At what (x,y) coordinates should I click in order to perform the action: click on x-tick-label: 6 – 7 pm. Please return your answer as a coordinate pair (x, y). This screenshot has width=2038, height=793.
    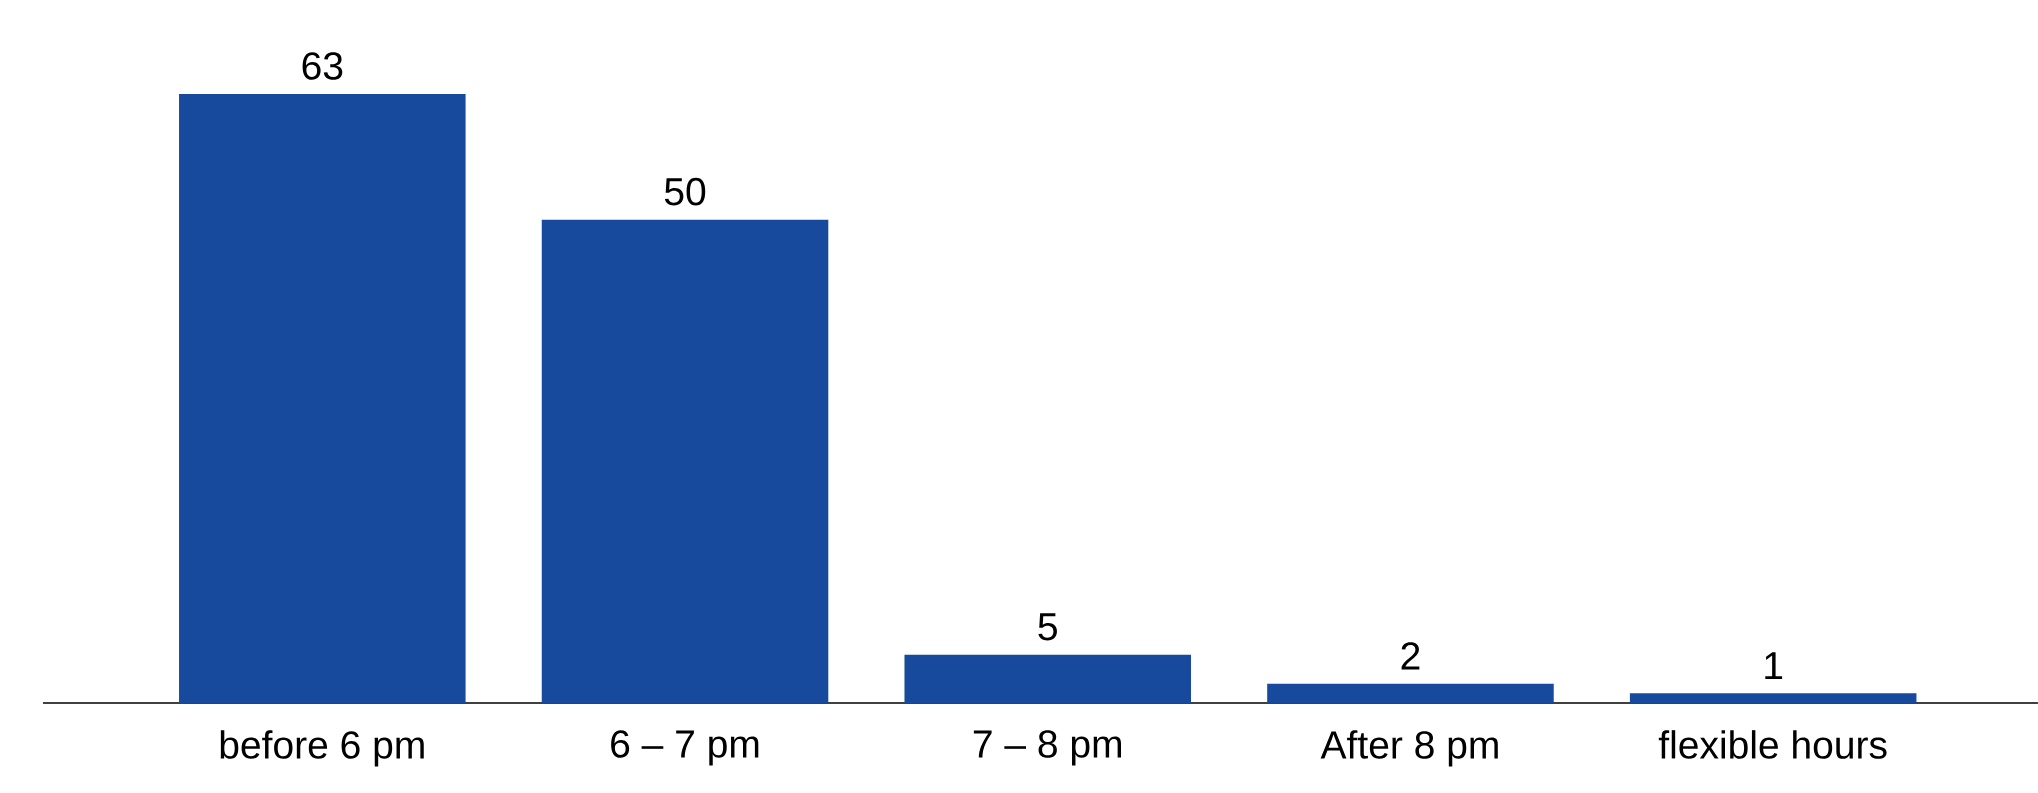
    Looking at the image, I should click on (685, 748).